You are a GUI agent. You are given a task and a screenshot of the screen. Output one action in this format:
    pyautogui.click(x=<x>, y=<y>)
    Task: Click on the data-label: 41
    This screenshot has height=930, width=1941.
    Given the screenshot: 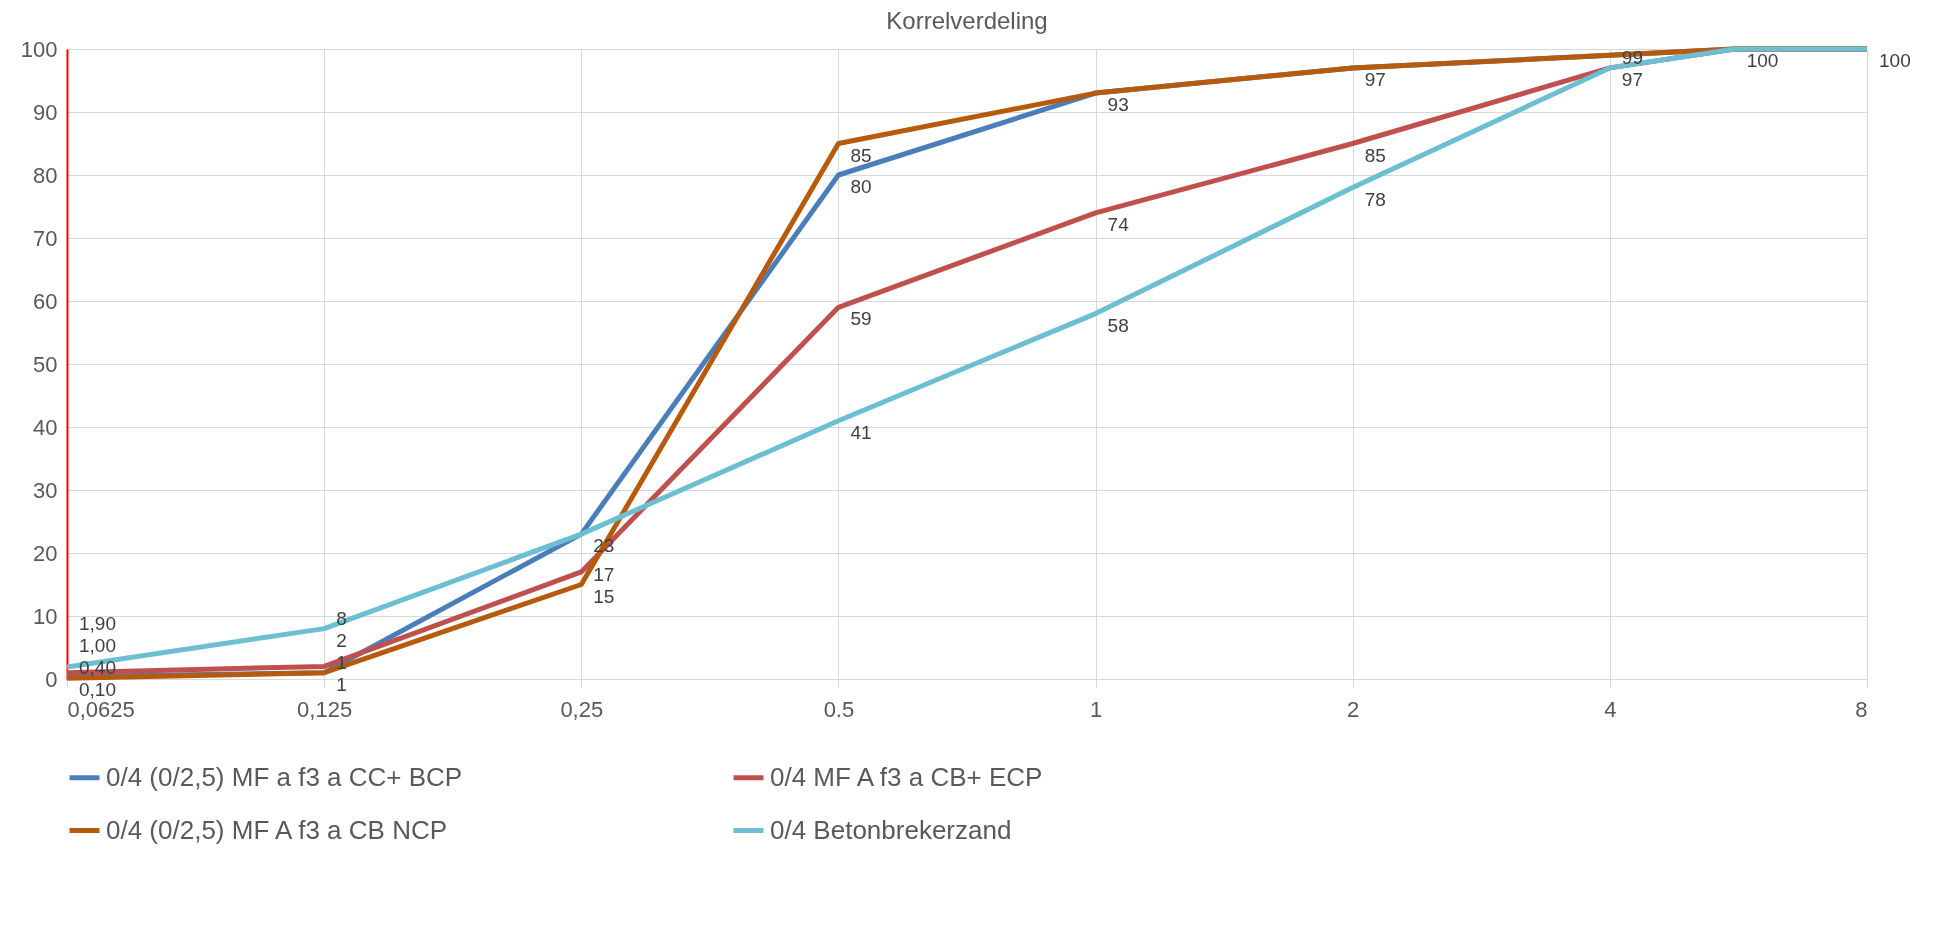 What is the action you would take?
    pyautogui.click(x=861, y=432)
    